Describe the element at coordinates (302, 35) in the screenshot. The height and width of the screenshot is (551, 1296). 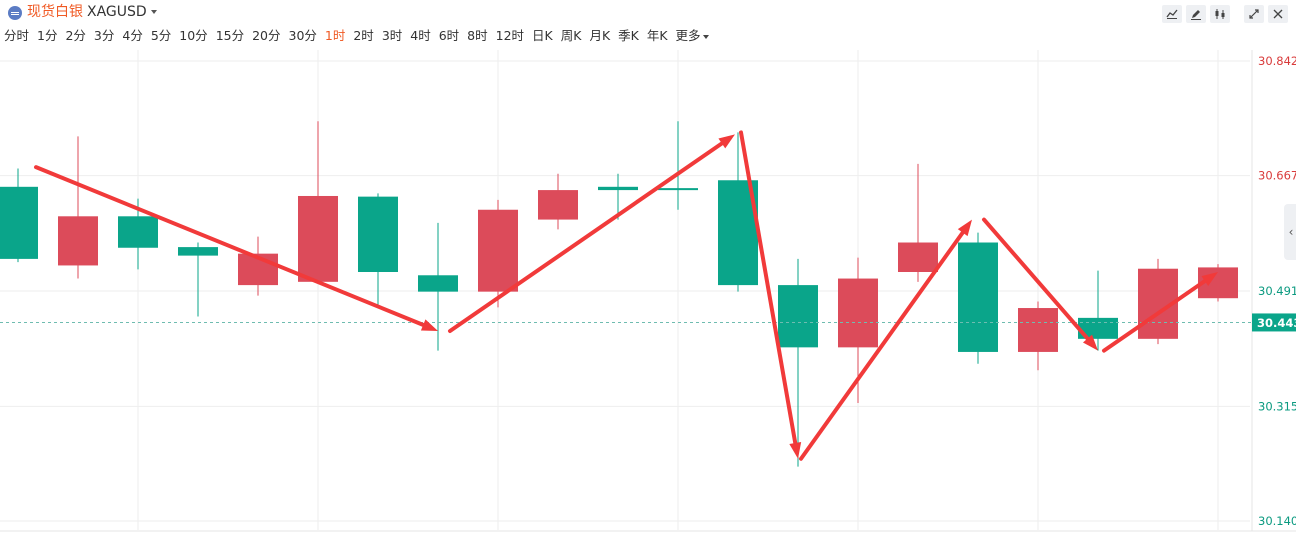
I see `period-tab: 30分` at that location.